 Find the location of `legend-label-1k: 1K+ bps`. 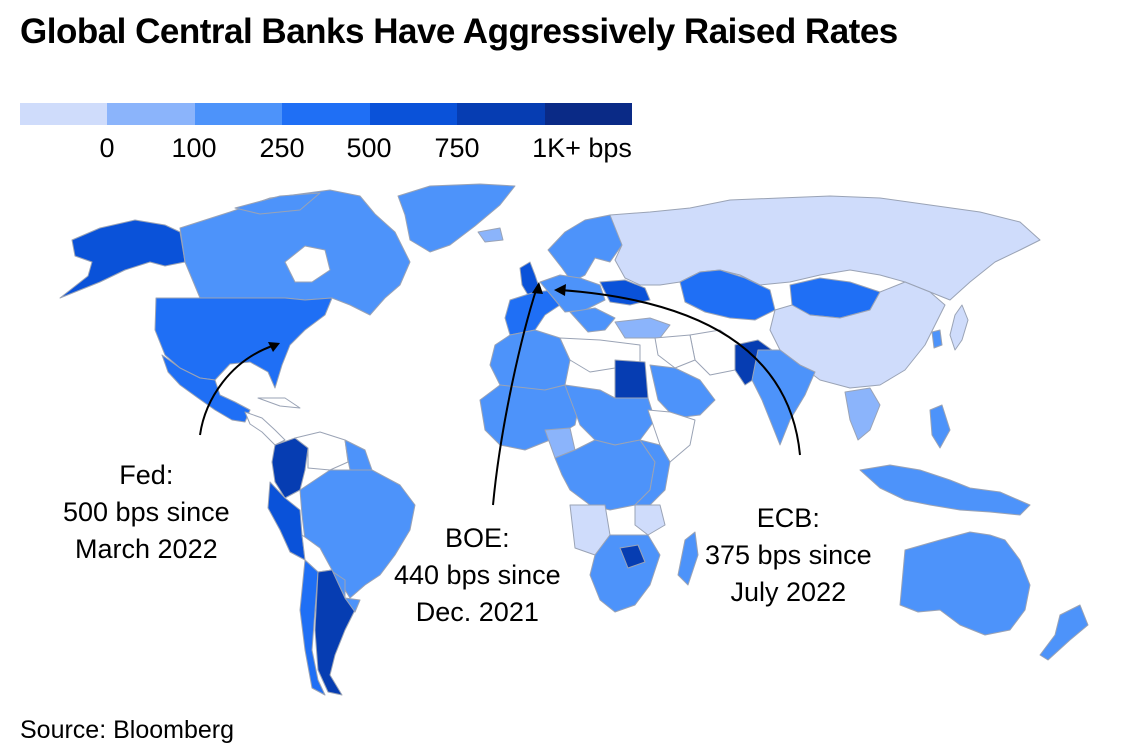

legend-label-1k: 1K+ bps is located at coordinates (582, 148).